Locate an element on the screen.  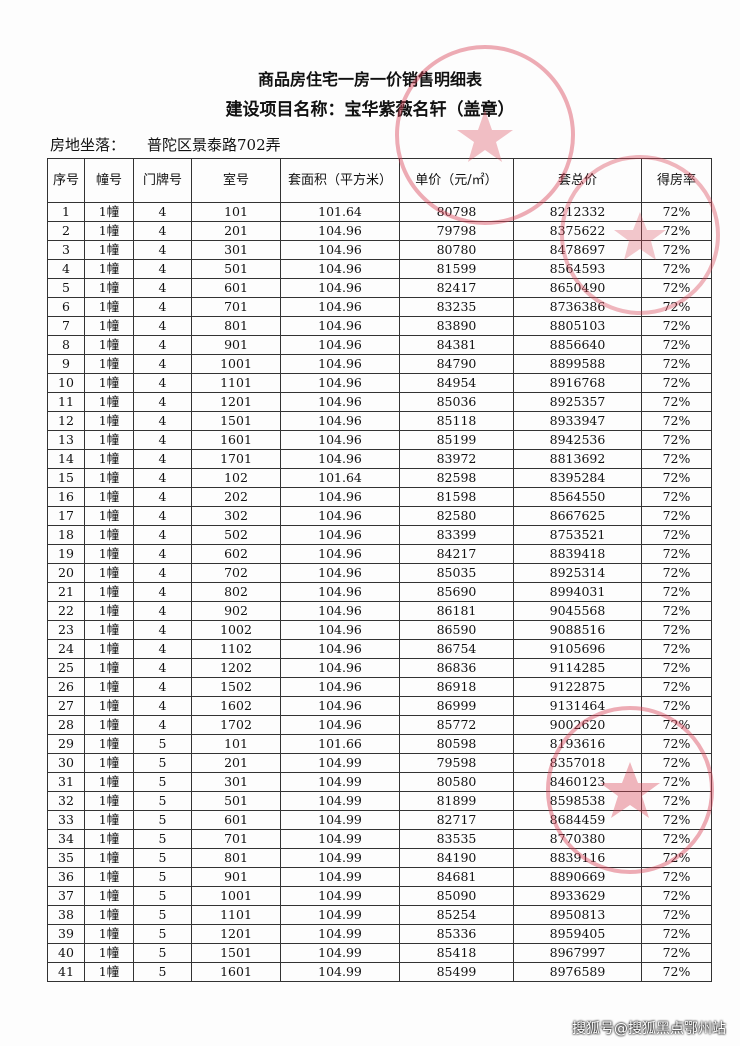
cell-row-number: 39 is located at coordinates (66, 934).